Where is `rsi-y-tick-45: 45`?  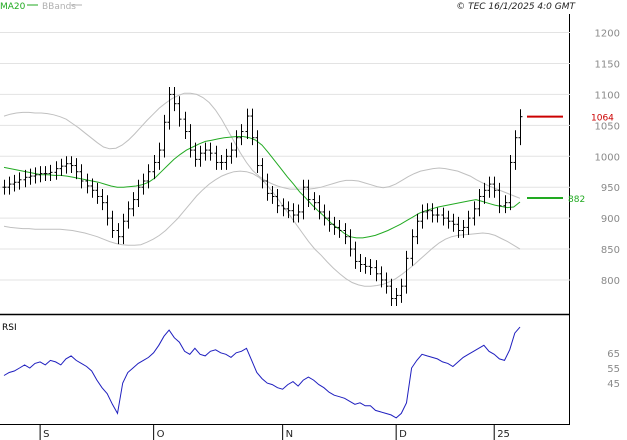 rsi-y-tick-45: 45 is located at coordinates (613, 384).